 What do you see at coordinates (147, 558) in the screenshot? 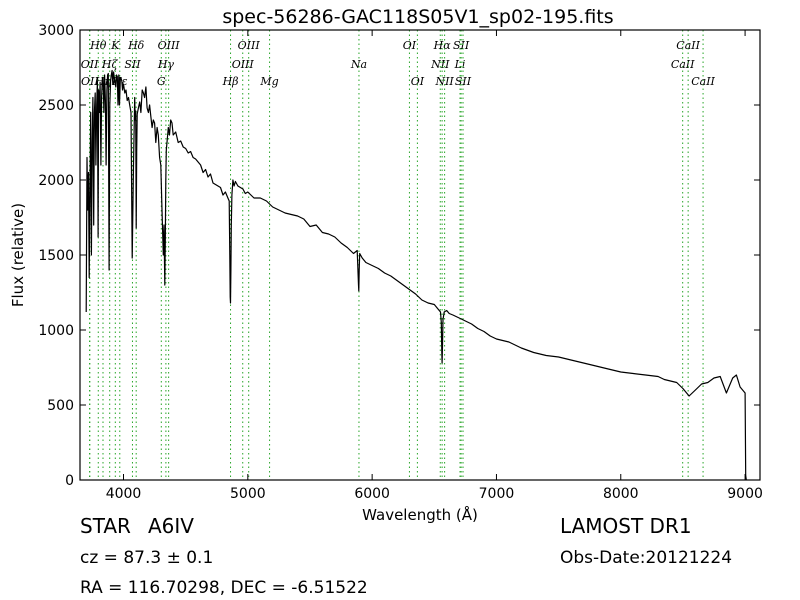
I see `redshift-cz: cz = 87.3 ± 0.1` at bounding box center [147, 558].